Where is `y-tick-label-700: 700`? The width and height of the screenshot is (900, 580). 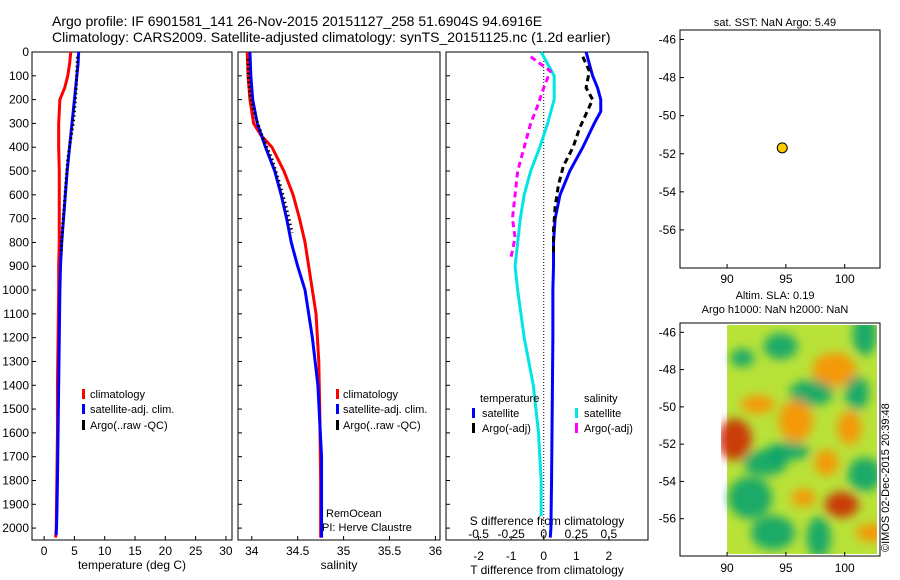 y-tick-label-700: 700 is located at coordinates (19, 219).